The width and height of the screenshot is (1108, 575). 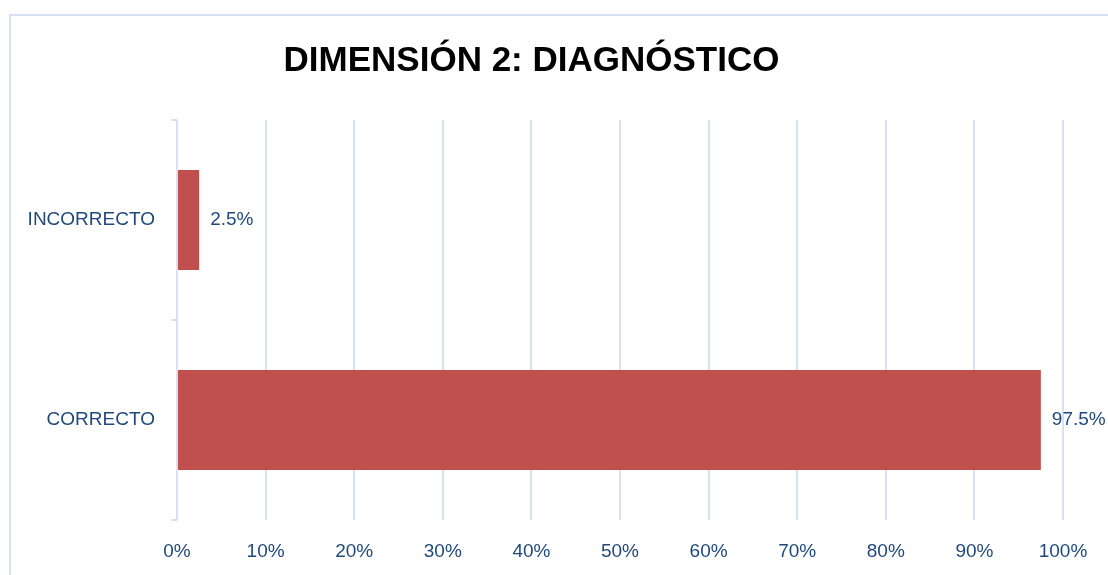 What do you see at coordinates (885, 550) in the screenshot?
I see `x-tick-label: 80%` at bounding box center [885, 550].